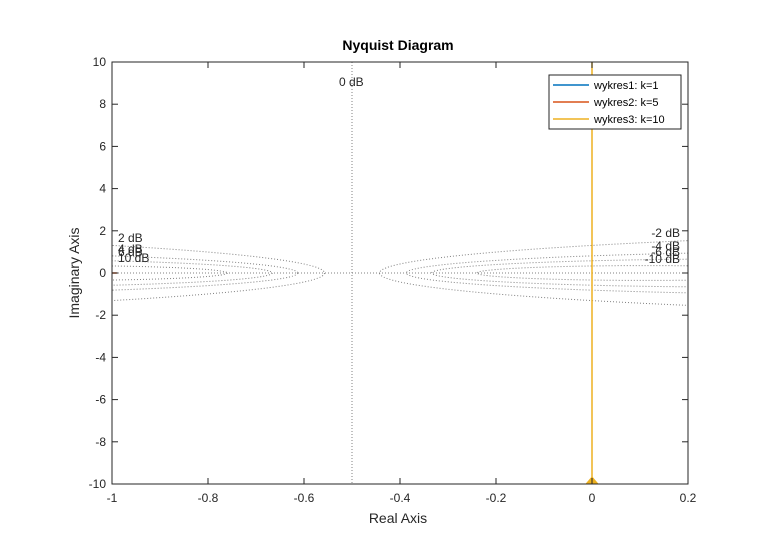 The image size is (762, 550). I want to click on y-tick-label-6: 2, so click(102, 231).